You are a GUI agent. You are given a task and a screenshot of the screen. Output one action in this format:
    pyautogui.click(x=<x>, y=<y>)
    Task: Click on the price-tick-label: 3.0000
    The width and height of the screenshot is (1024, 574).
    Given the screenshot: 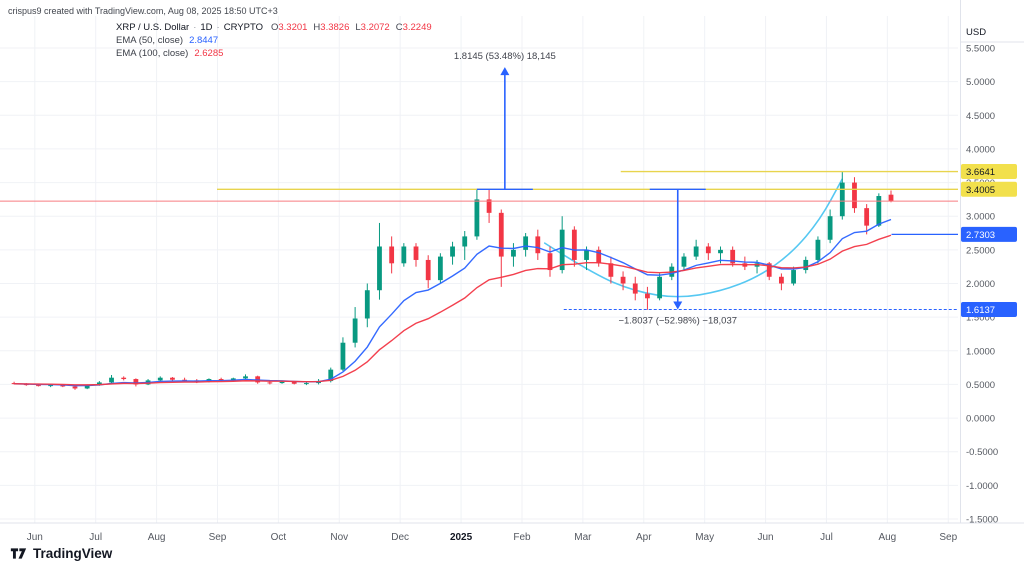 What is the action you would take?
    pyautogui.click(x=980, y=217)
    